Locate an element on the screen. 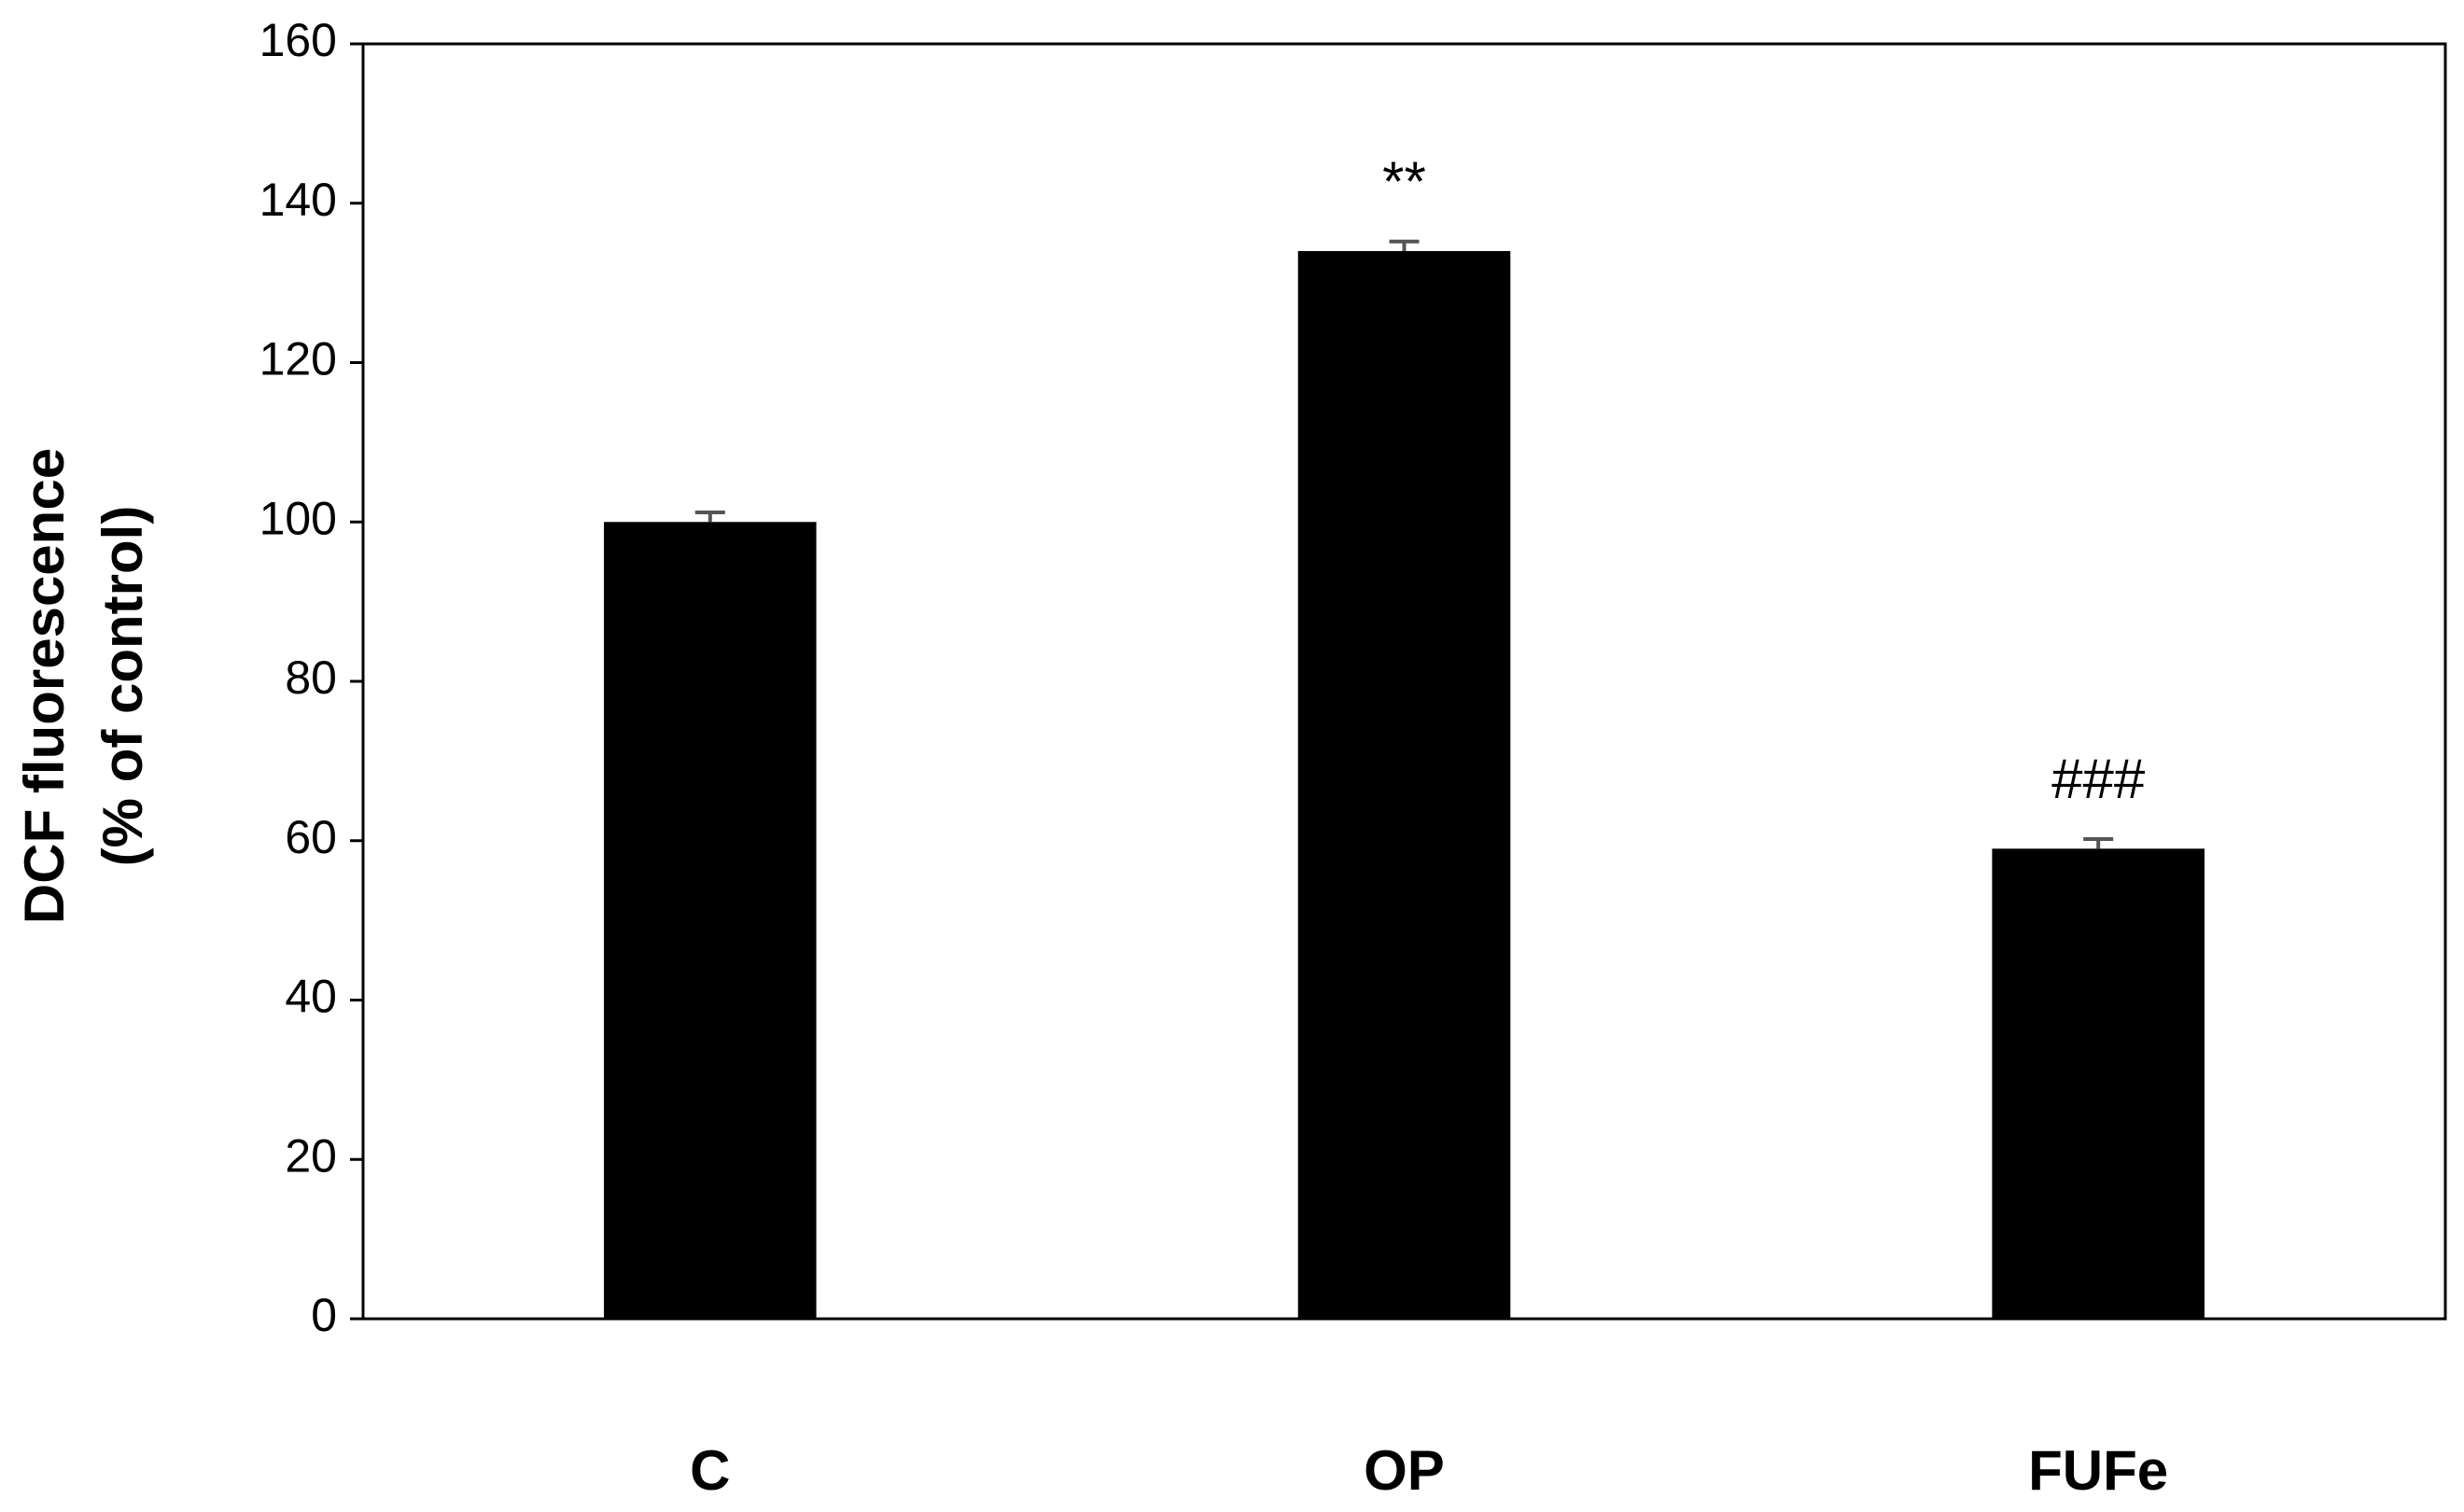 This screenshot has height=1512, width=2464. x-tick-label: FUFe is located at coordinates (2098, 1470).